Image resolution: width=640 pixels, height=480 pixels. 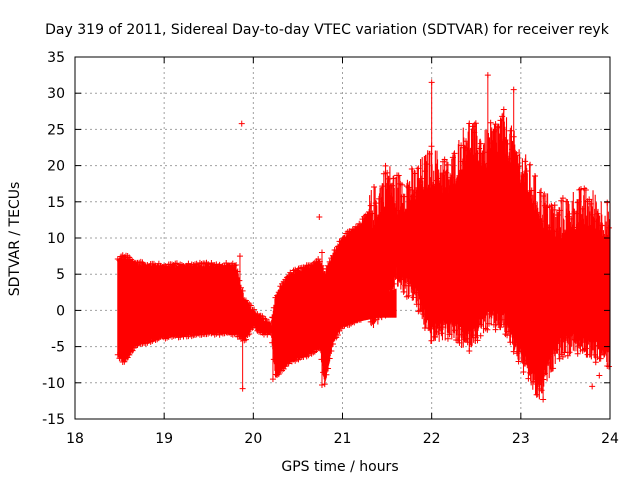 I want to click on y-tick-label: -10, so click(x=53, y=384).